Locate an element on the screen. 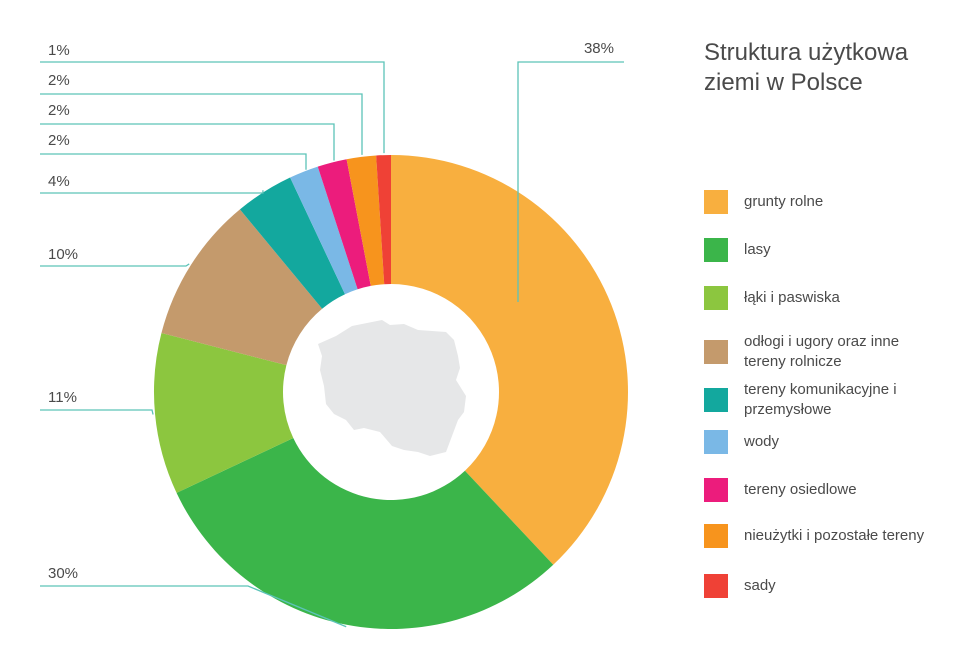  legend-item: lasy is located at coordinates (824, 250).